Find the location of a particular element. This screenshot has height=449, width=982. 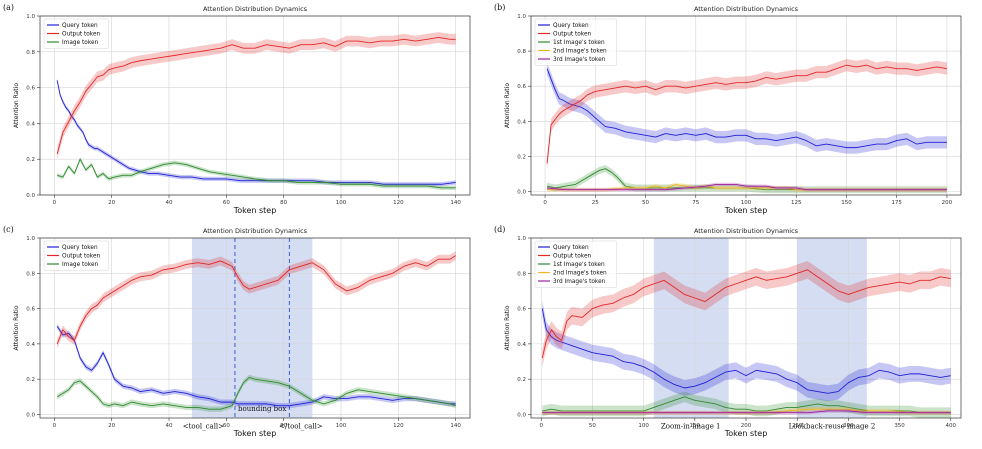

x-tick-label: 300 is located at coordinates (848, 426).